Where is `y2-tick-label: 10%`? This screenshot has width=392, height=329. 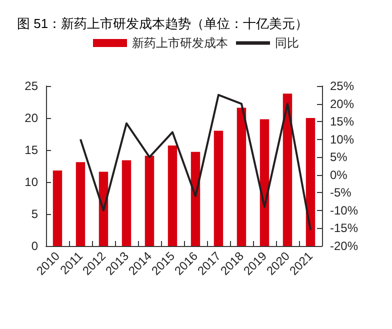 y2-tick-label: 10% is located at coordinates (342, 139).